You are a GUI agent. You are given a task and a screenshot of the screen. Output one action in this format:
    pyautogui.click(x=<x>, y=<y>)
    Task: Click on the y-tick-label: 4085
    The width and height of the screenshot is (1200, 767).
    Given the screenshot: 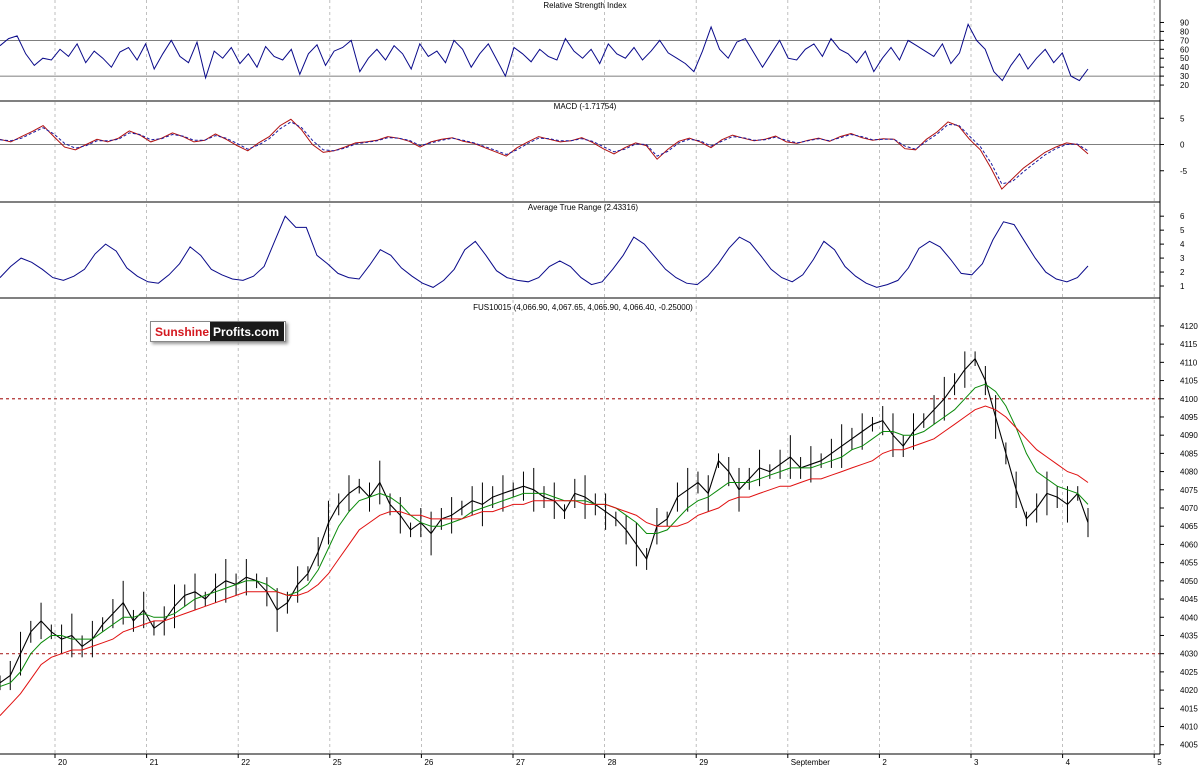 What is the action you would take?
    pyautogui.click(x=1189, y=453)
    